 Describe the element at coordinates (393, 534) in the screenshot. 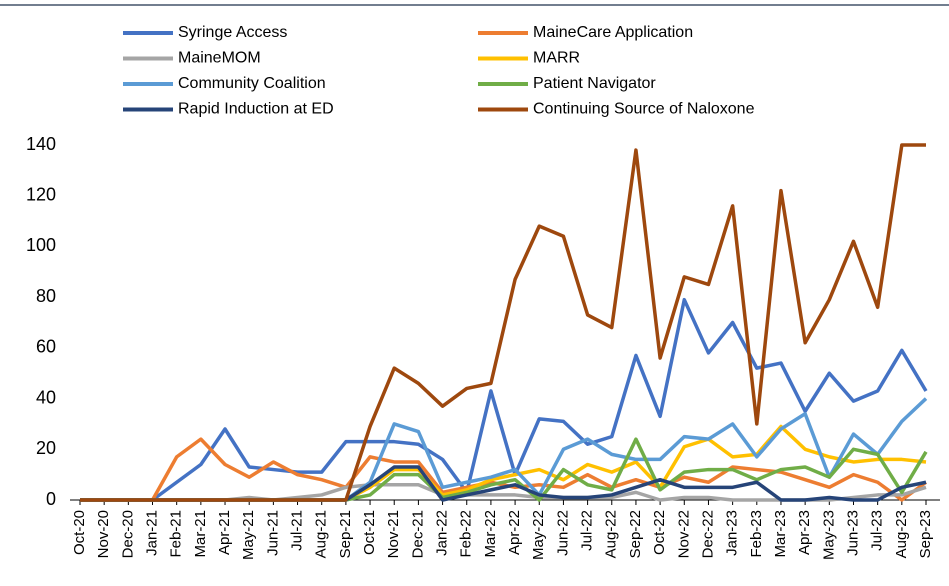

I see `x-tick-label: Nov-21` at that location.